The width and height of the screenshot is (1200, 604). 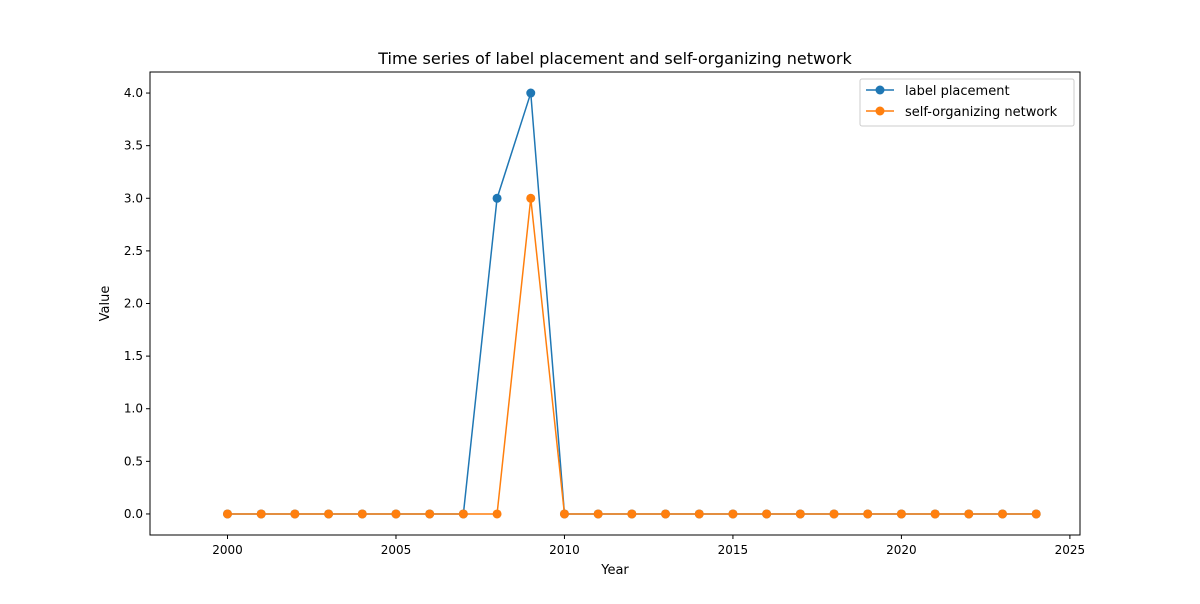 What do you see at coordinates (901, 550) in the screenshot?
I see `x-tick-label: 2020` at bounding box center [901, 550].